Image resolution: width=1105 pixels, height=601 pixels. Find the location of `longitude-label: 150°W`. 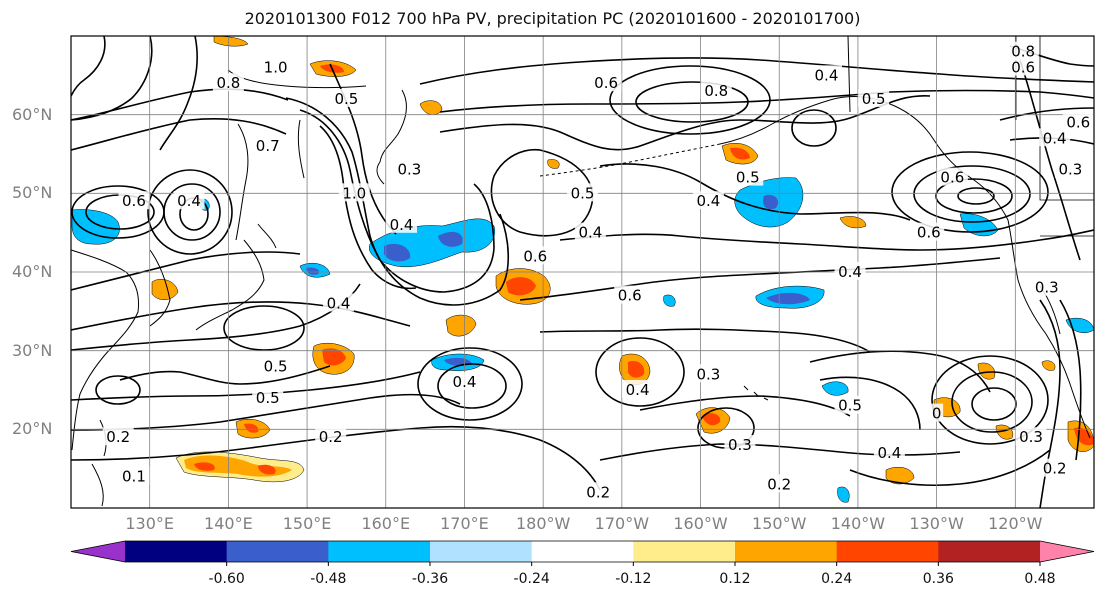

longitude-label: 150°W is located at coordinates (779, 523).